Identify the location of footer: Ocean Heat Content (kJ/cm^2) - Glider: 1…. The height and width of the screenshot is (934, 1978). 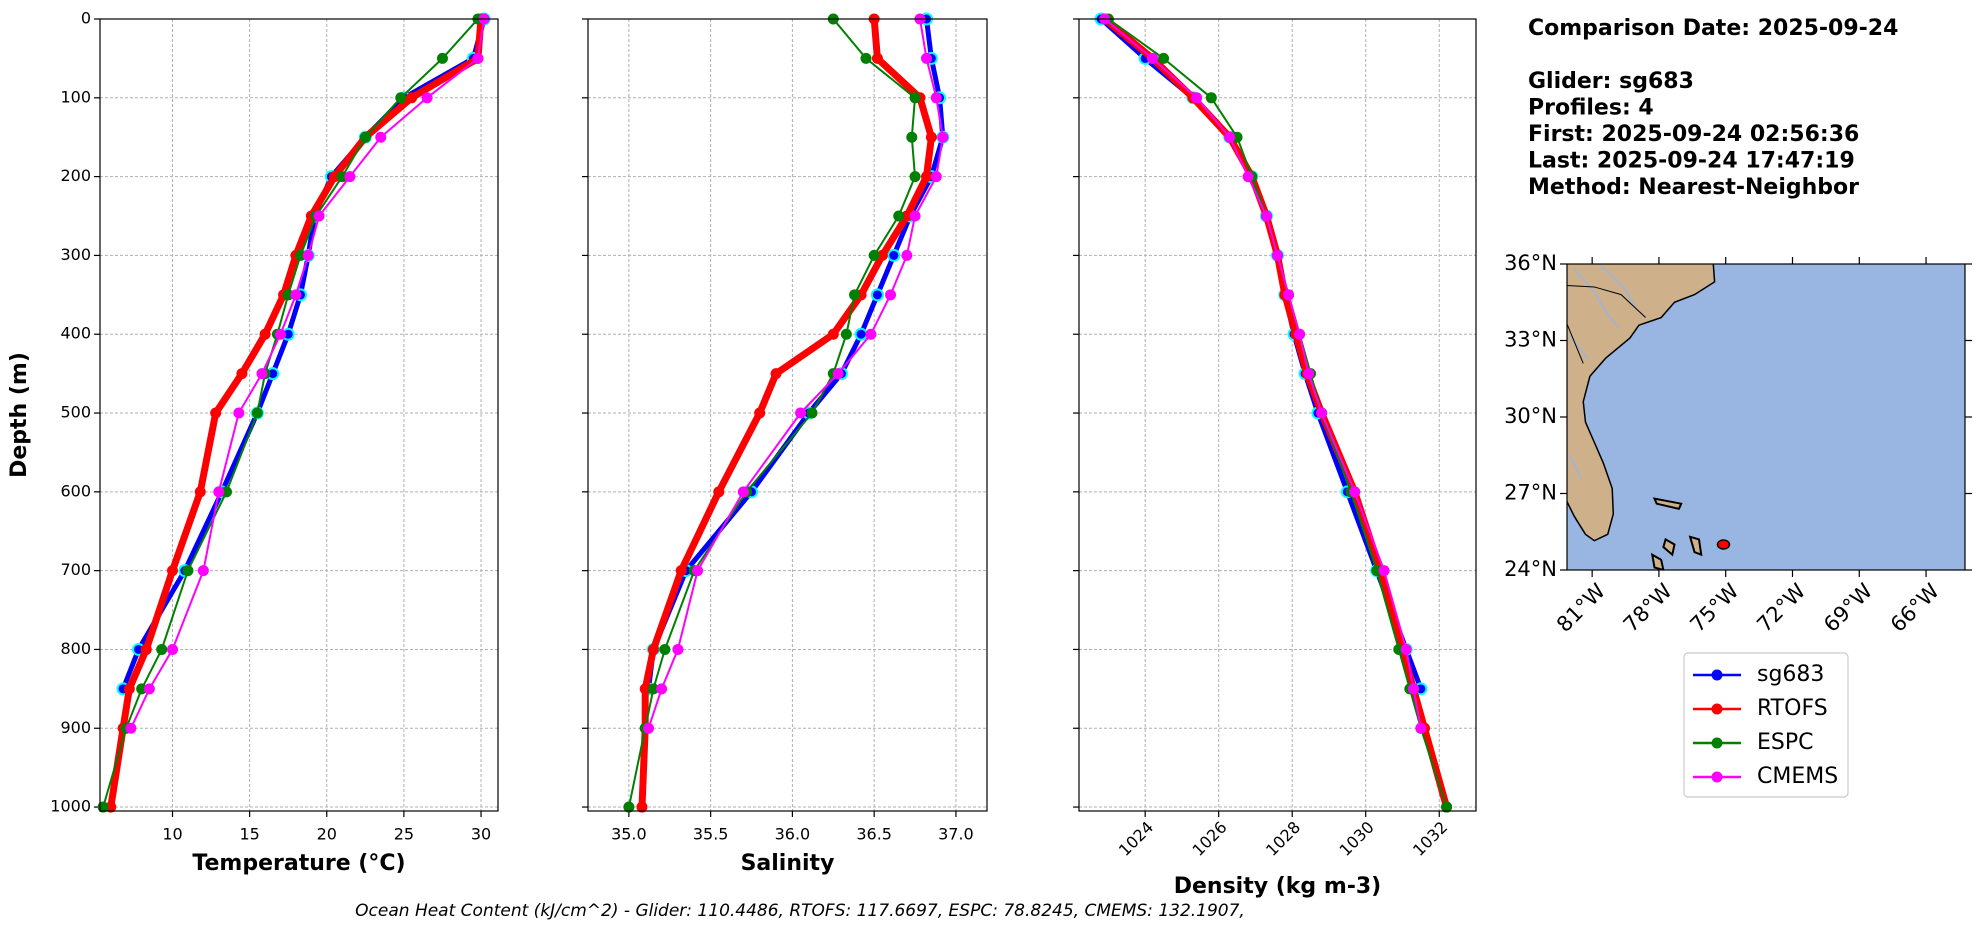
(800, 911).